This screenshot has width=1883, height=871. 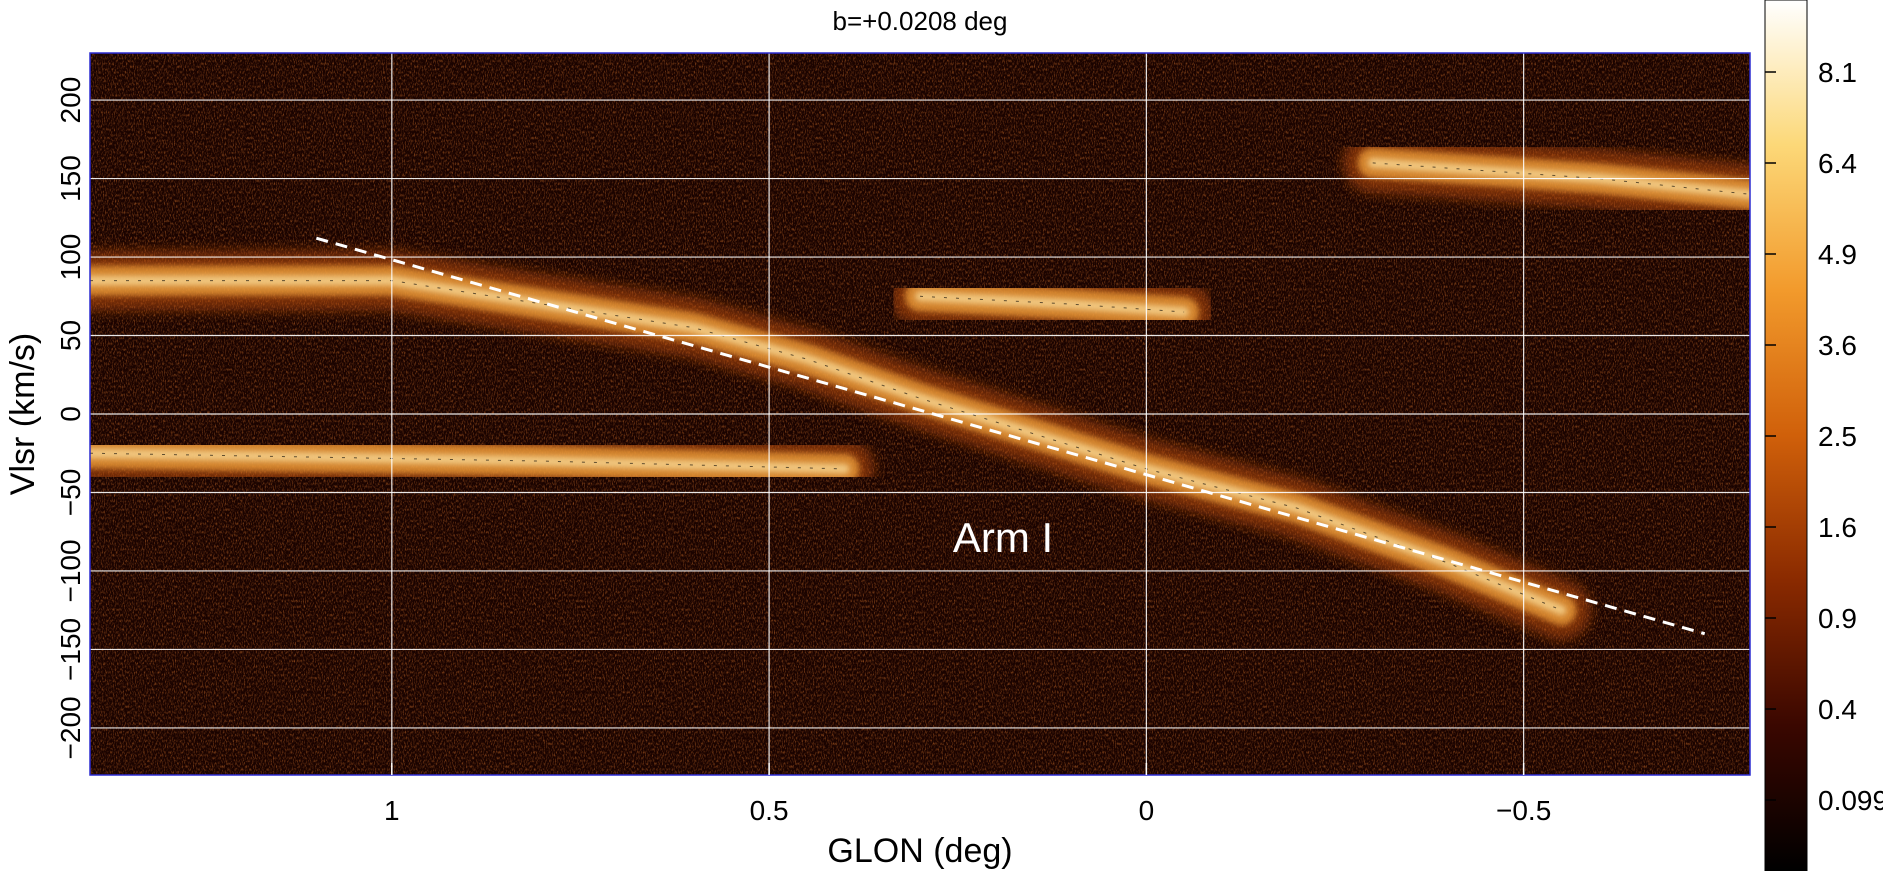 I want to click on colorbar: 8.1 6.4 4.9 3.6 2.5 1.6 0.9 0.4 0.099, so click(x=1823, y=435).